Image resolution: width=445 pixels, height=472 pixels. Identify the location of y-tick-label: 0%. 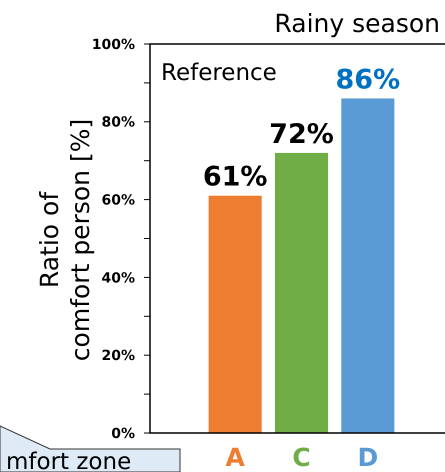
(123, 434).